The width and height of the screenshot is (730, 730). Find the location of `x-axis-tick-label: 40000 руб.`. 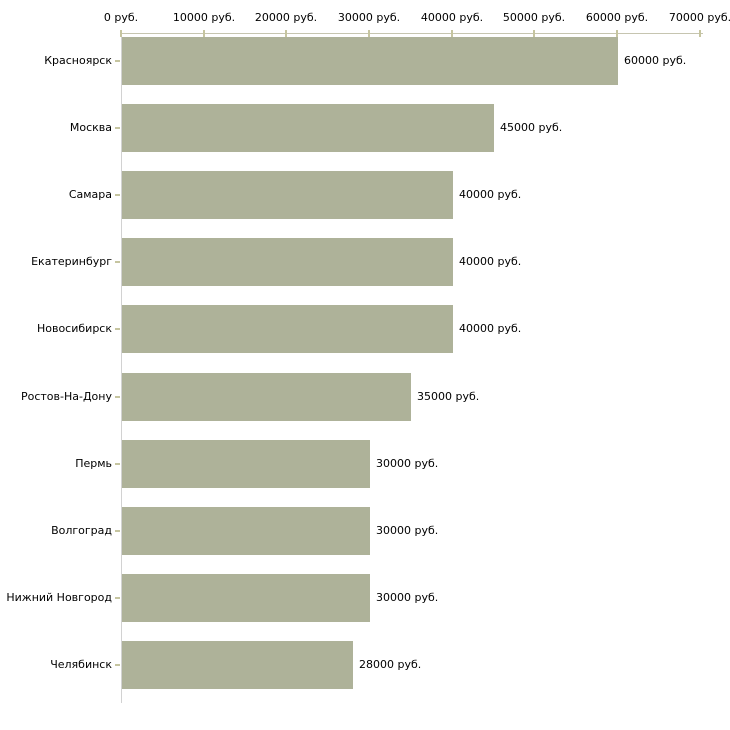

x-axis-tick-label: 40000 руб. is located at coordinates (452, 17).